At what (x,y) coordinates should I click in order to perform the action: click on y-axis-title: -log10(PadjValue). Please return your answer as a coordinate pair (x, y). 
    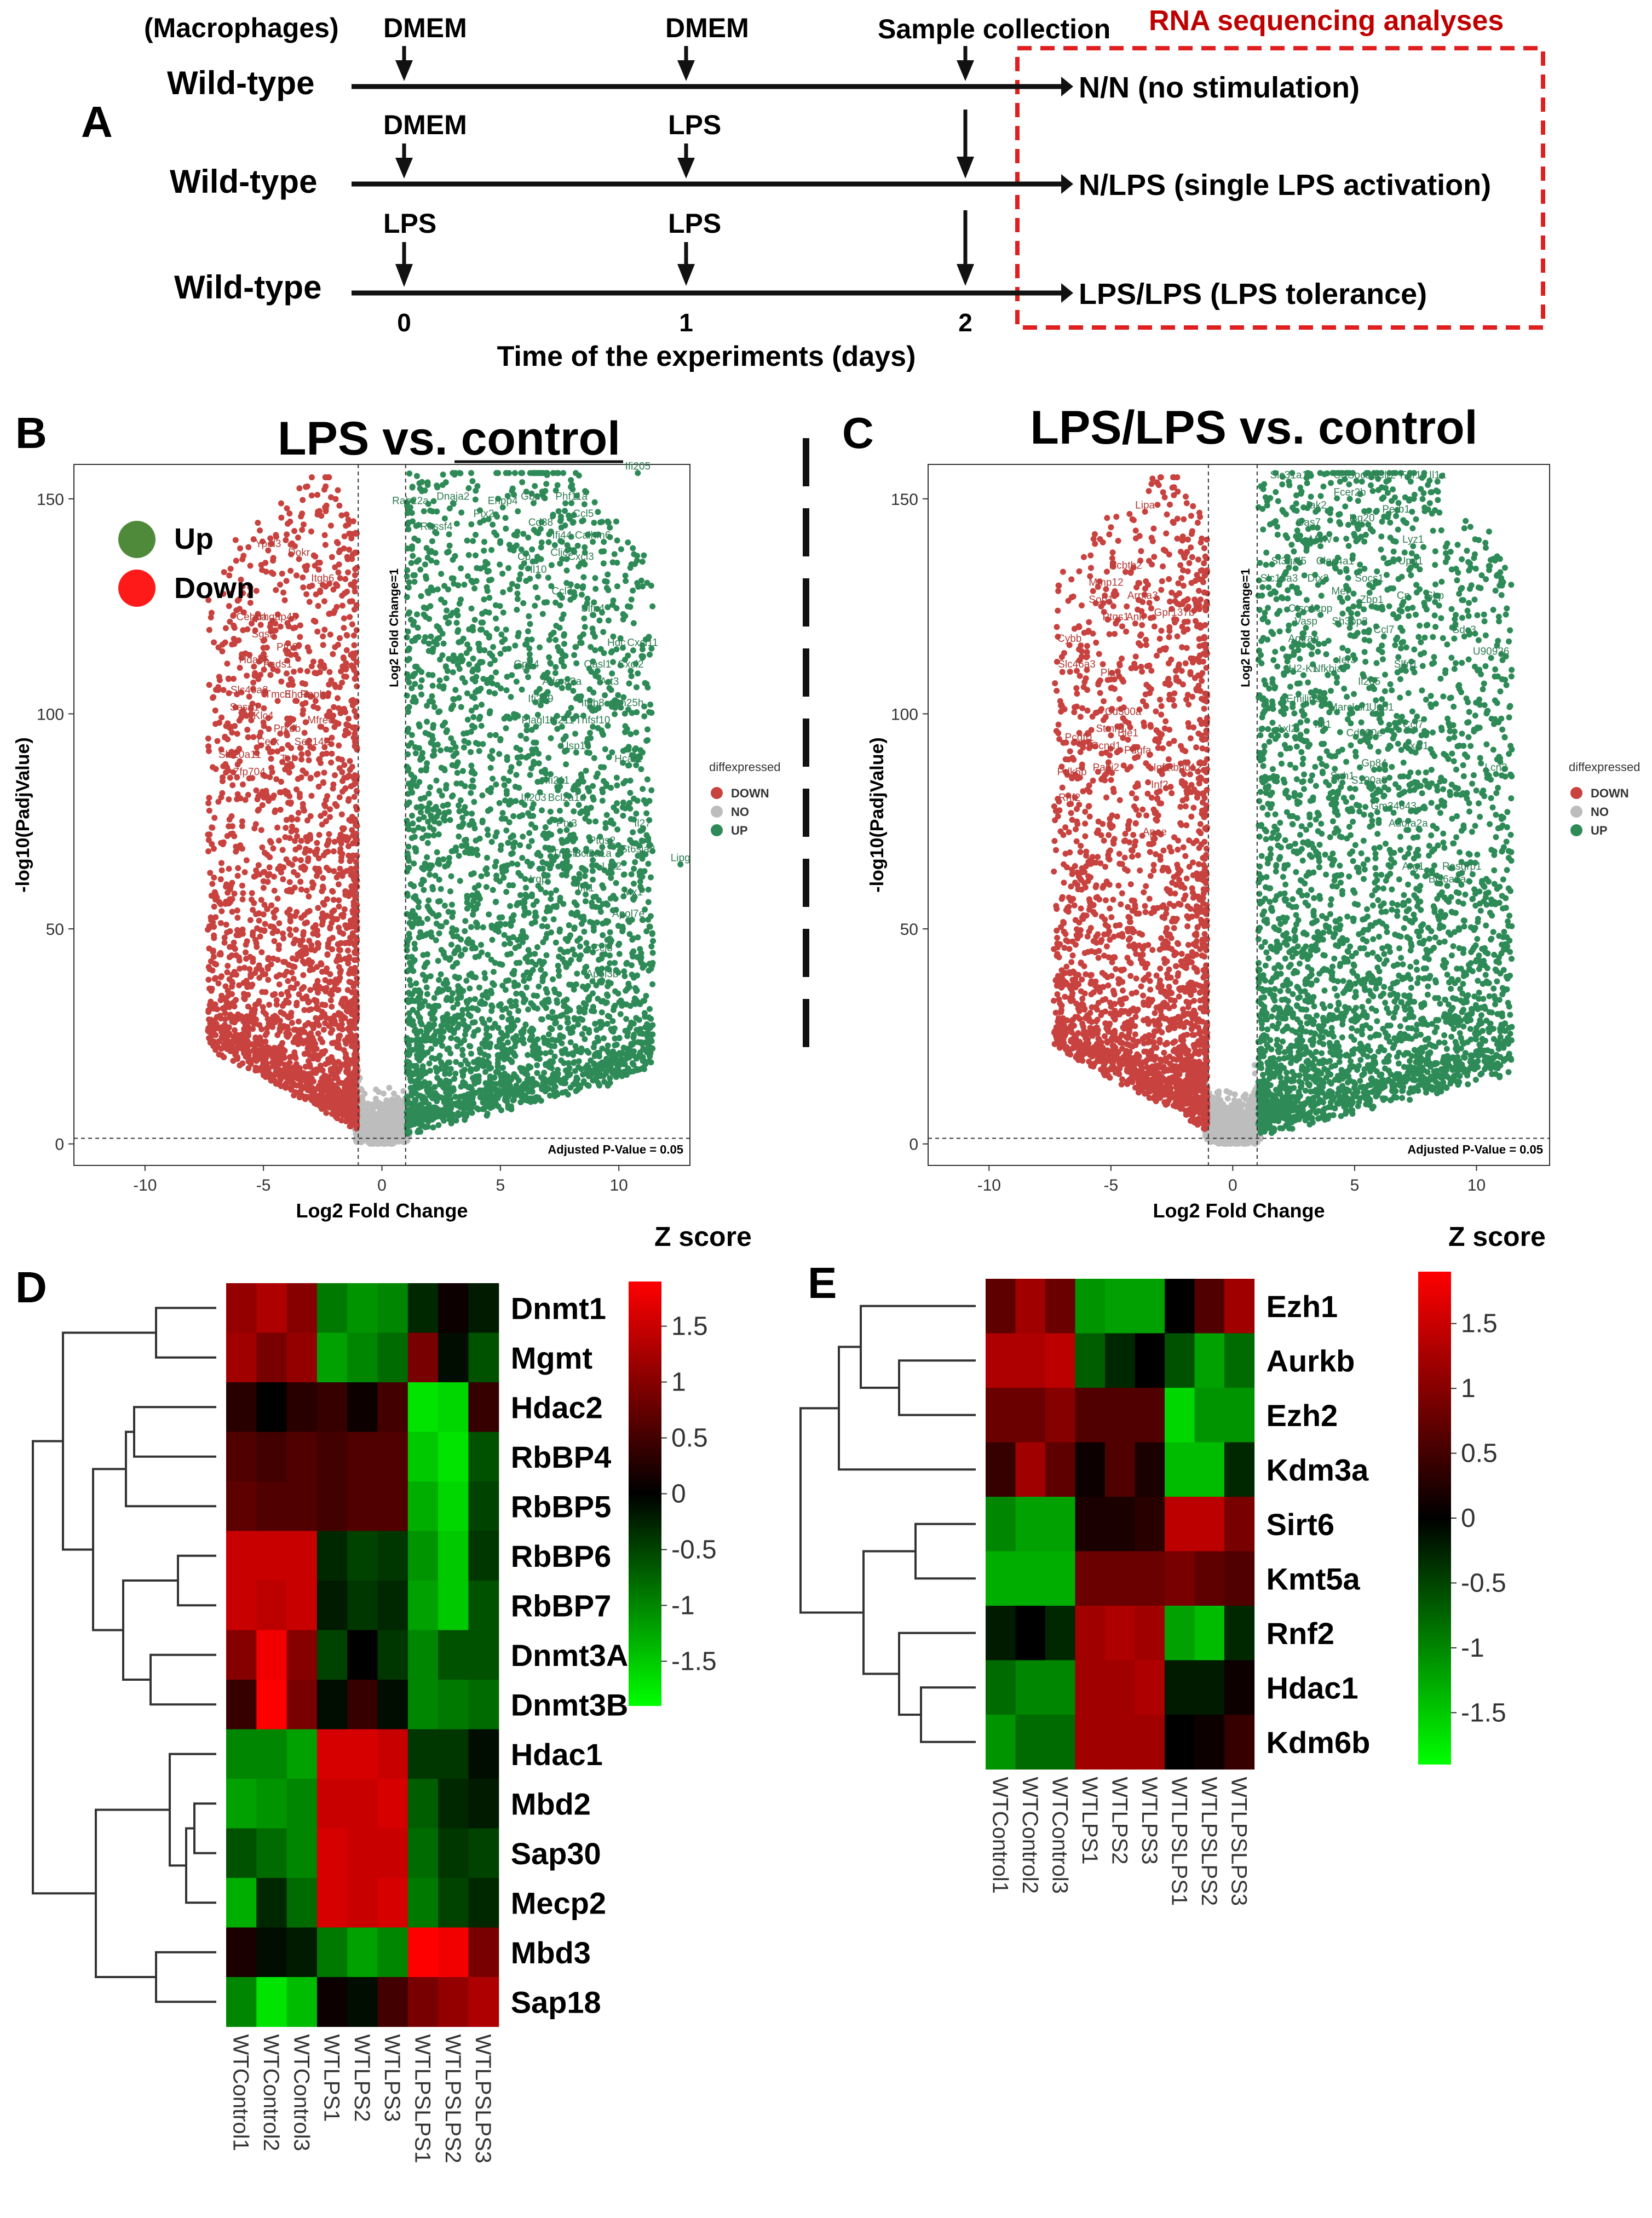
    Looking at the image, I should click on (23, 814).